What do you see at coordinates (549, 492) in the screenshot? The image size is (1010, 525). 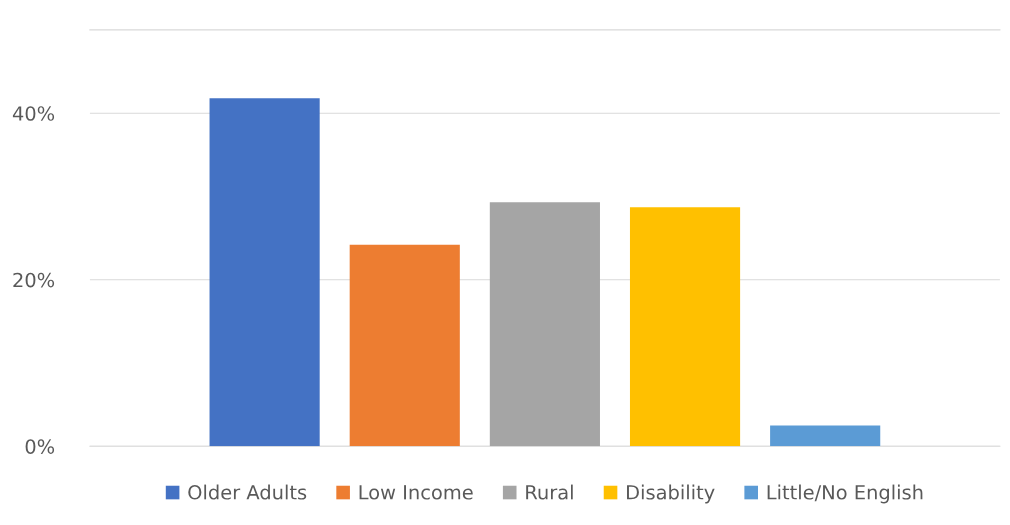 I see `legend-label: Rural` at bounding box center [549, 492].